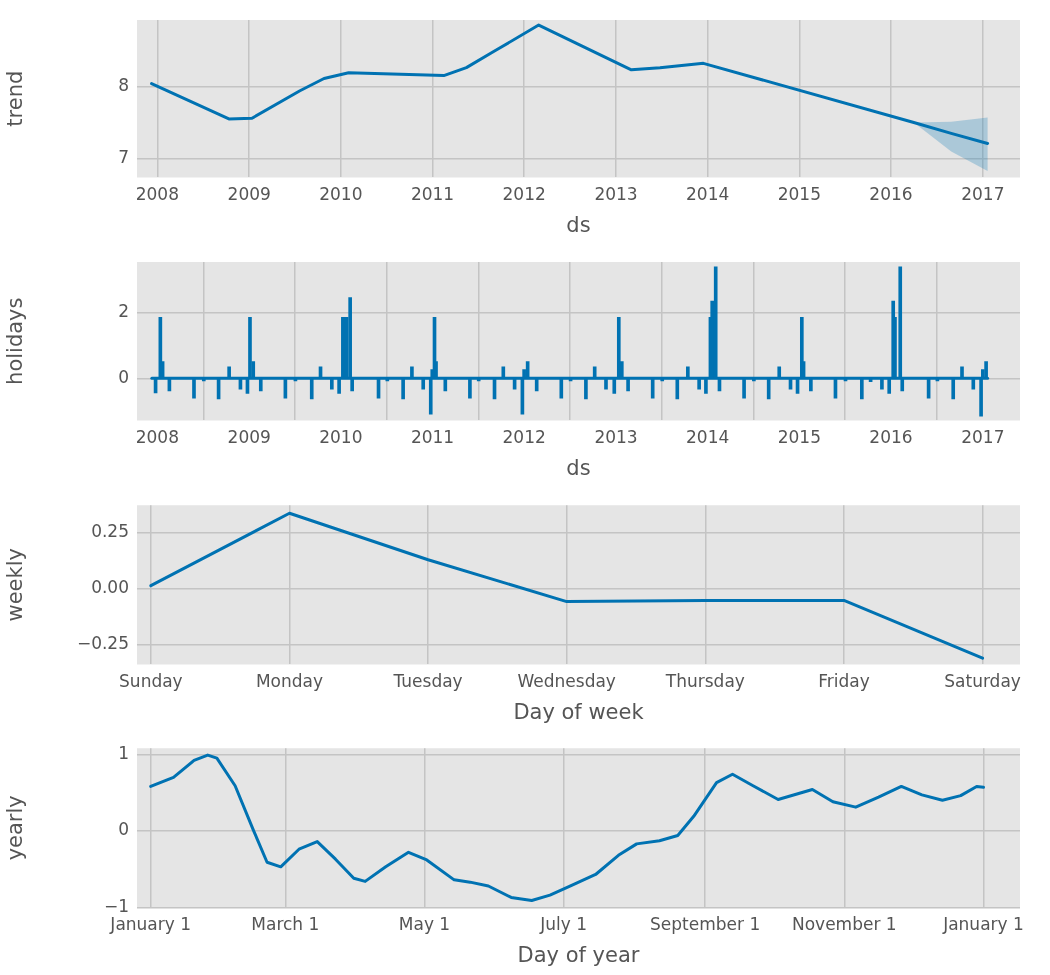 This screenshot has width=1050, height=975. Describe the element at coordinates (704, 681) in the screenshot. I see `x-tick-label: Thursday` at that location.